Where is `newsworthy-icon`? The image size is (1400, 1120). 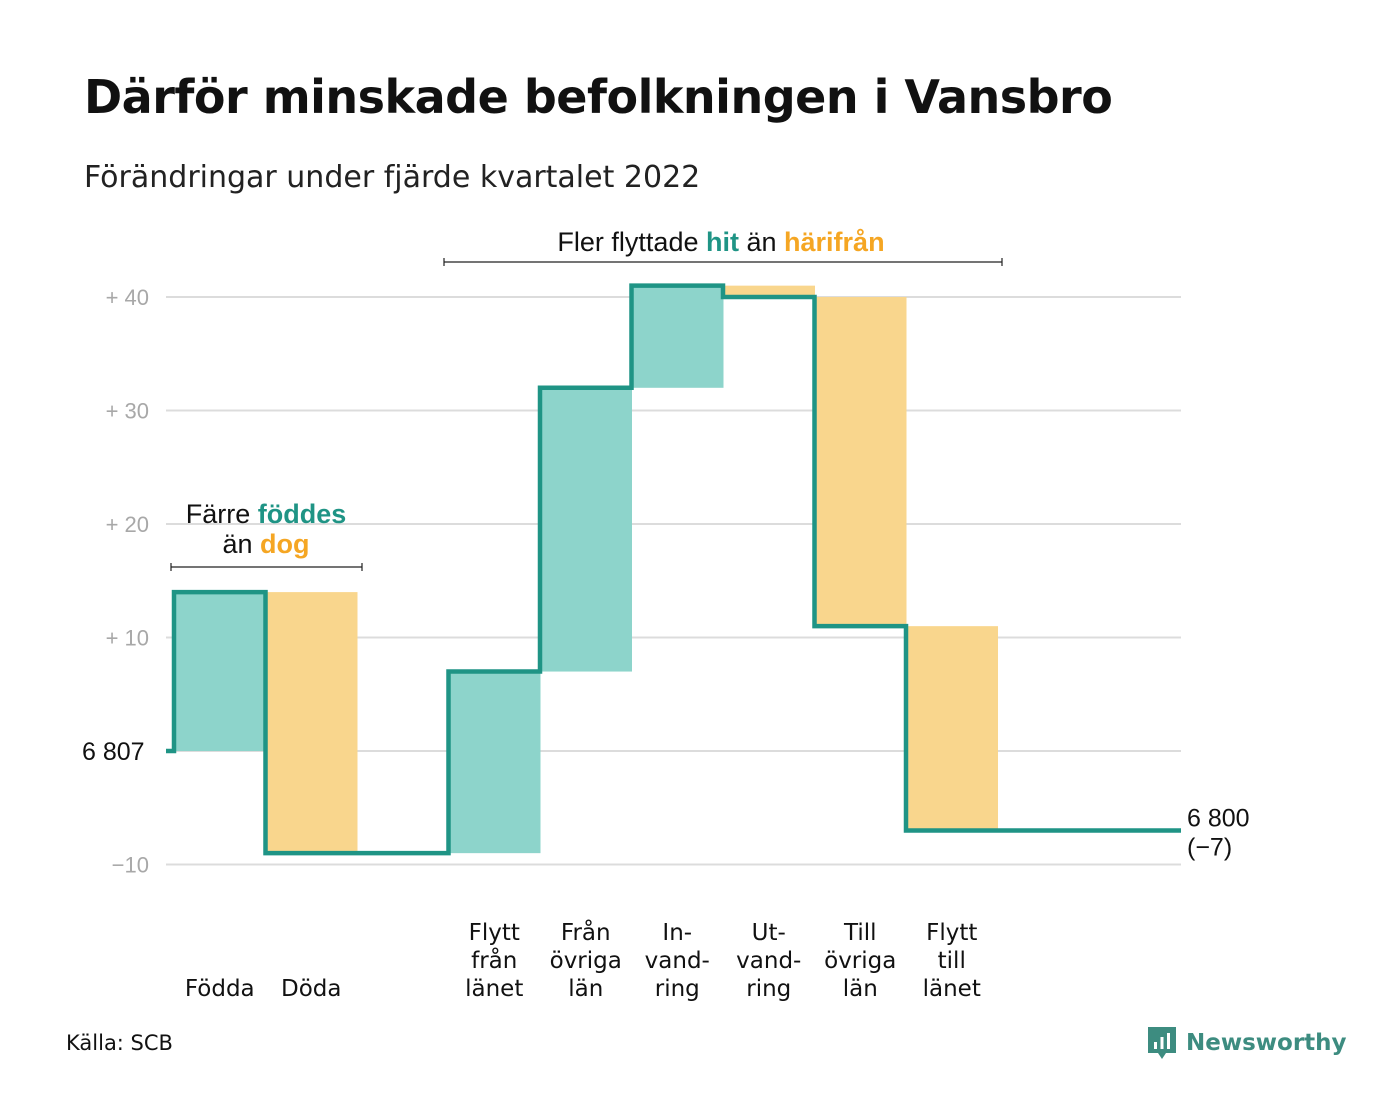 newsworthy-icon is located at coordinates (1162, 1043).